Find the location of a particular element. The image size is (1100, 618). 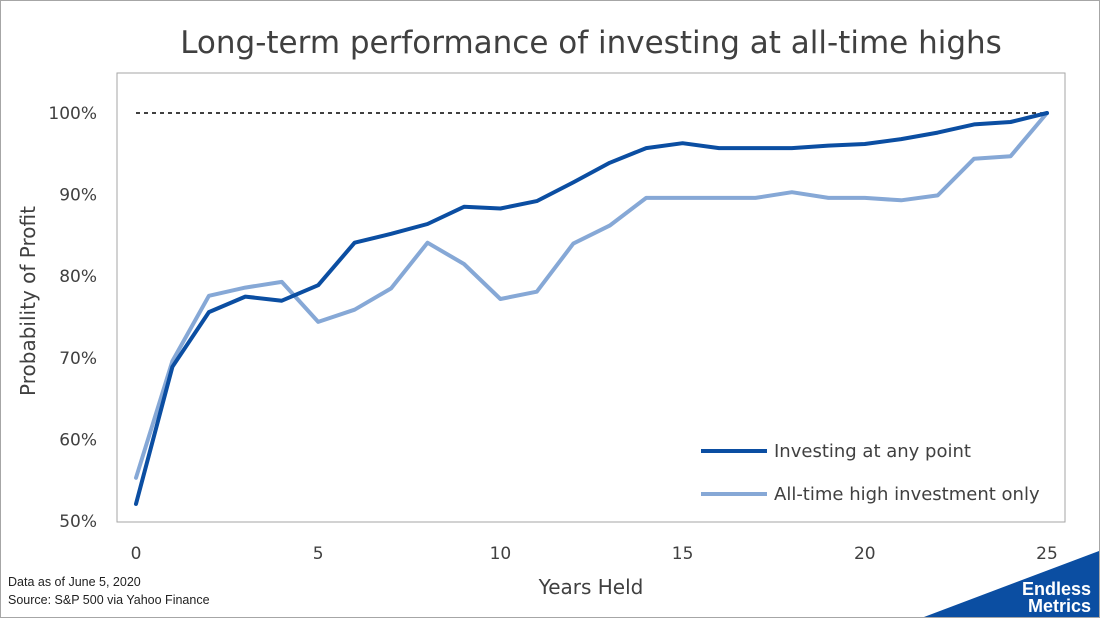

logo-text: Endless Metrics is located at coordinates (1056, 597).